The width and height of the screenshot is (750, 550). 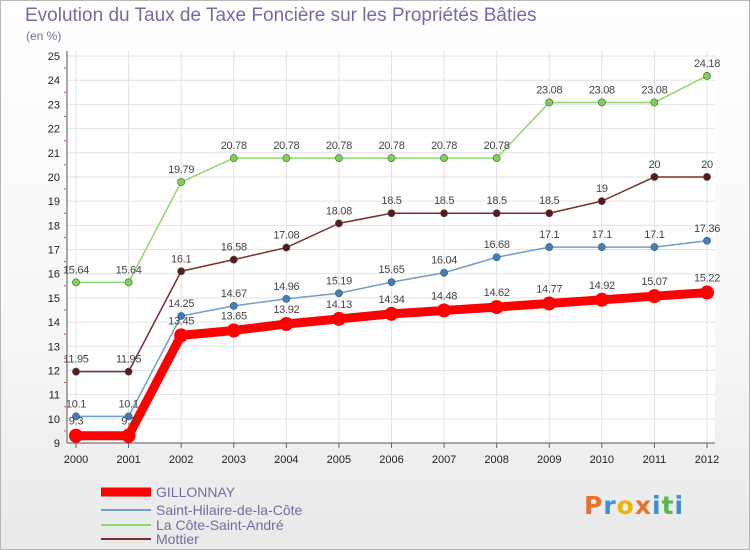 I want to click on data-label: 13.45, so click(x=181, y=321).